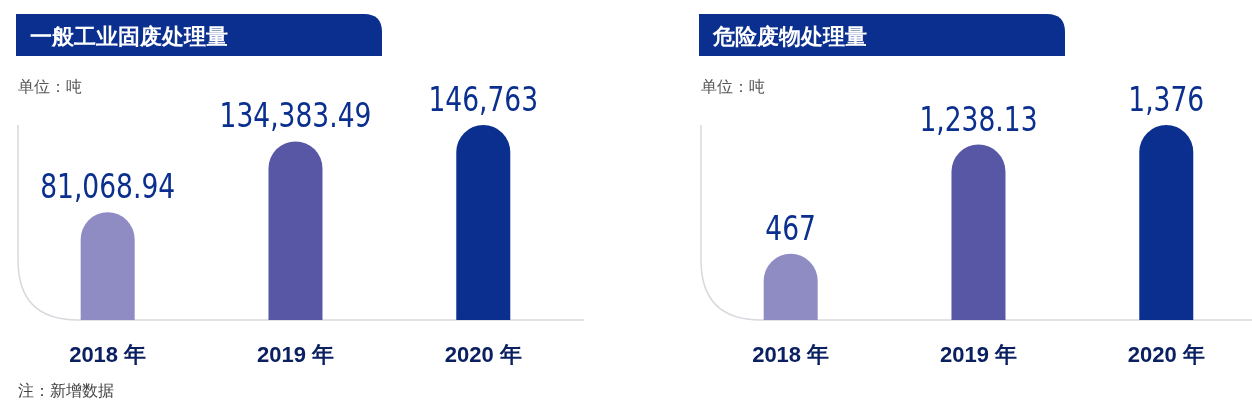 The height and width of the screenshot is (403, 1252). Describe the element at coordinates (295, 116) in the screenshot. I see `data-label: 134,383.49` at that location.